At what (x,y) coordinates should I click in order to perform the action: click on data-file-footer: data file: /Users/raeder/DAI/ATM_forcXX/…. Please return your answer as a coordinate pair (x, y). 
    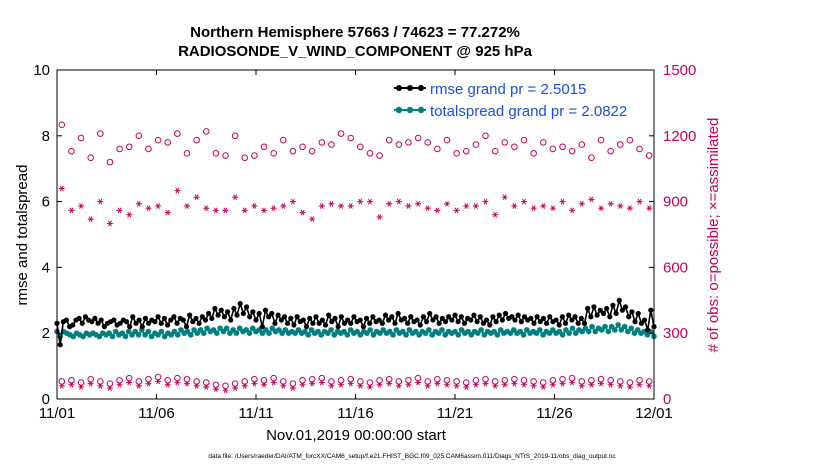
    Looking at the image, I should click on (412, 456).